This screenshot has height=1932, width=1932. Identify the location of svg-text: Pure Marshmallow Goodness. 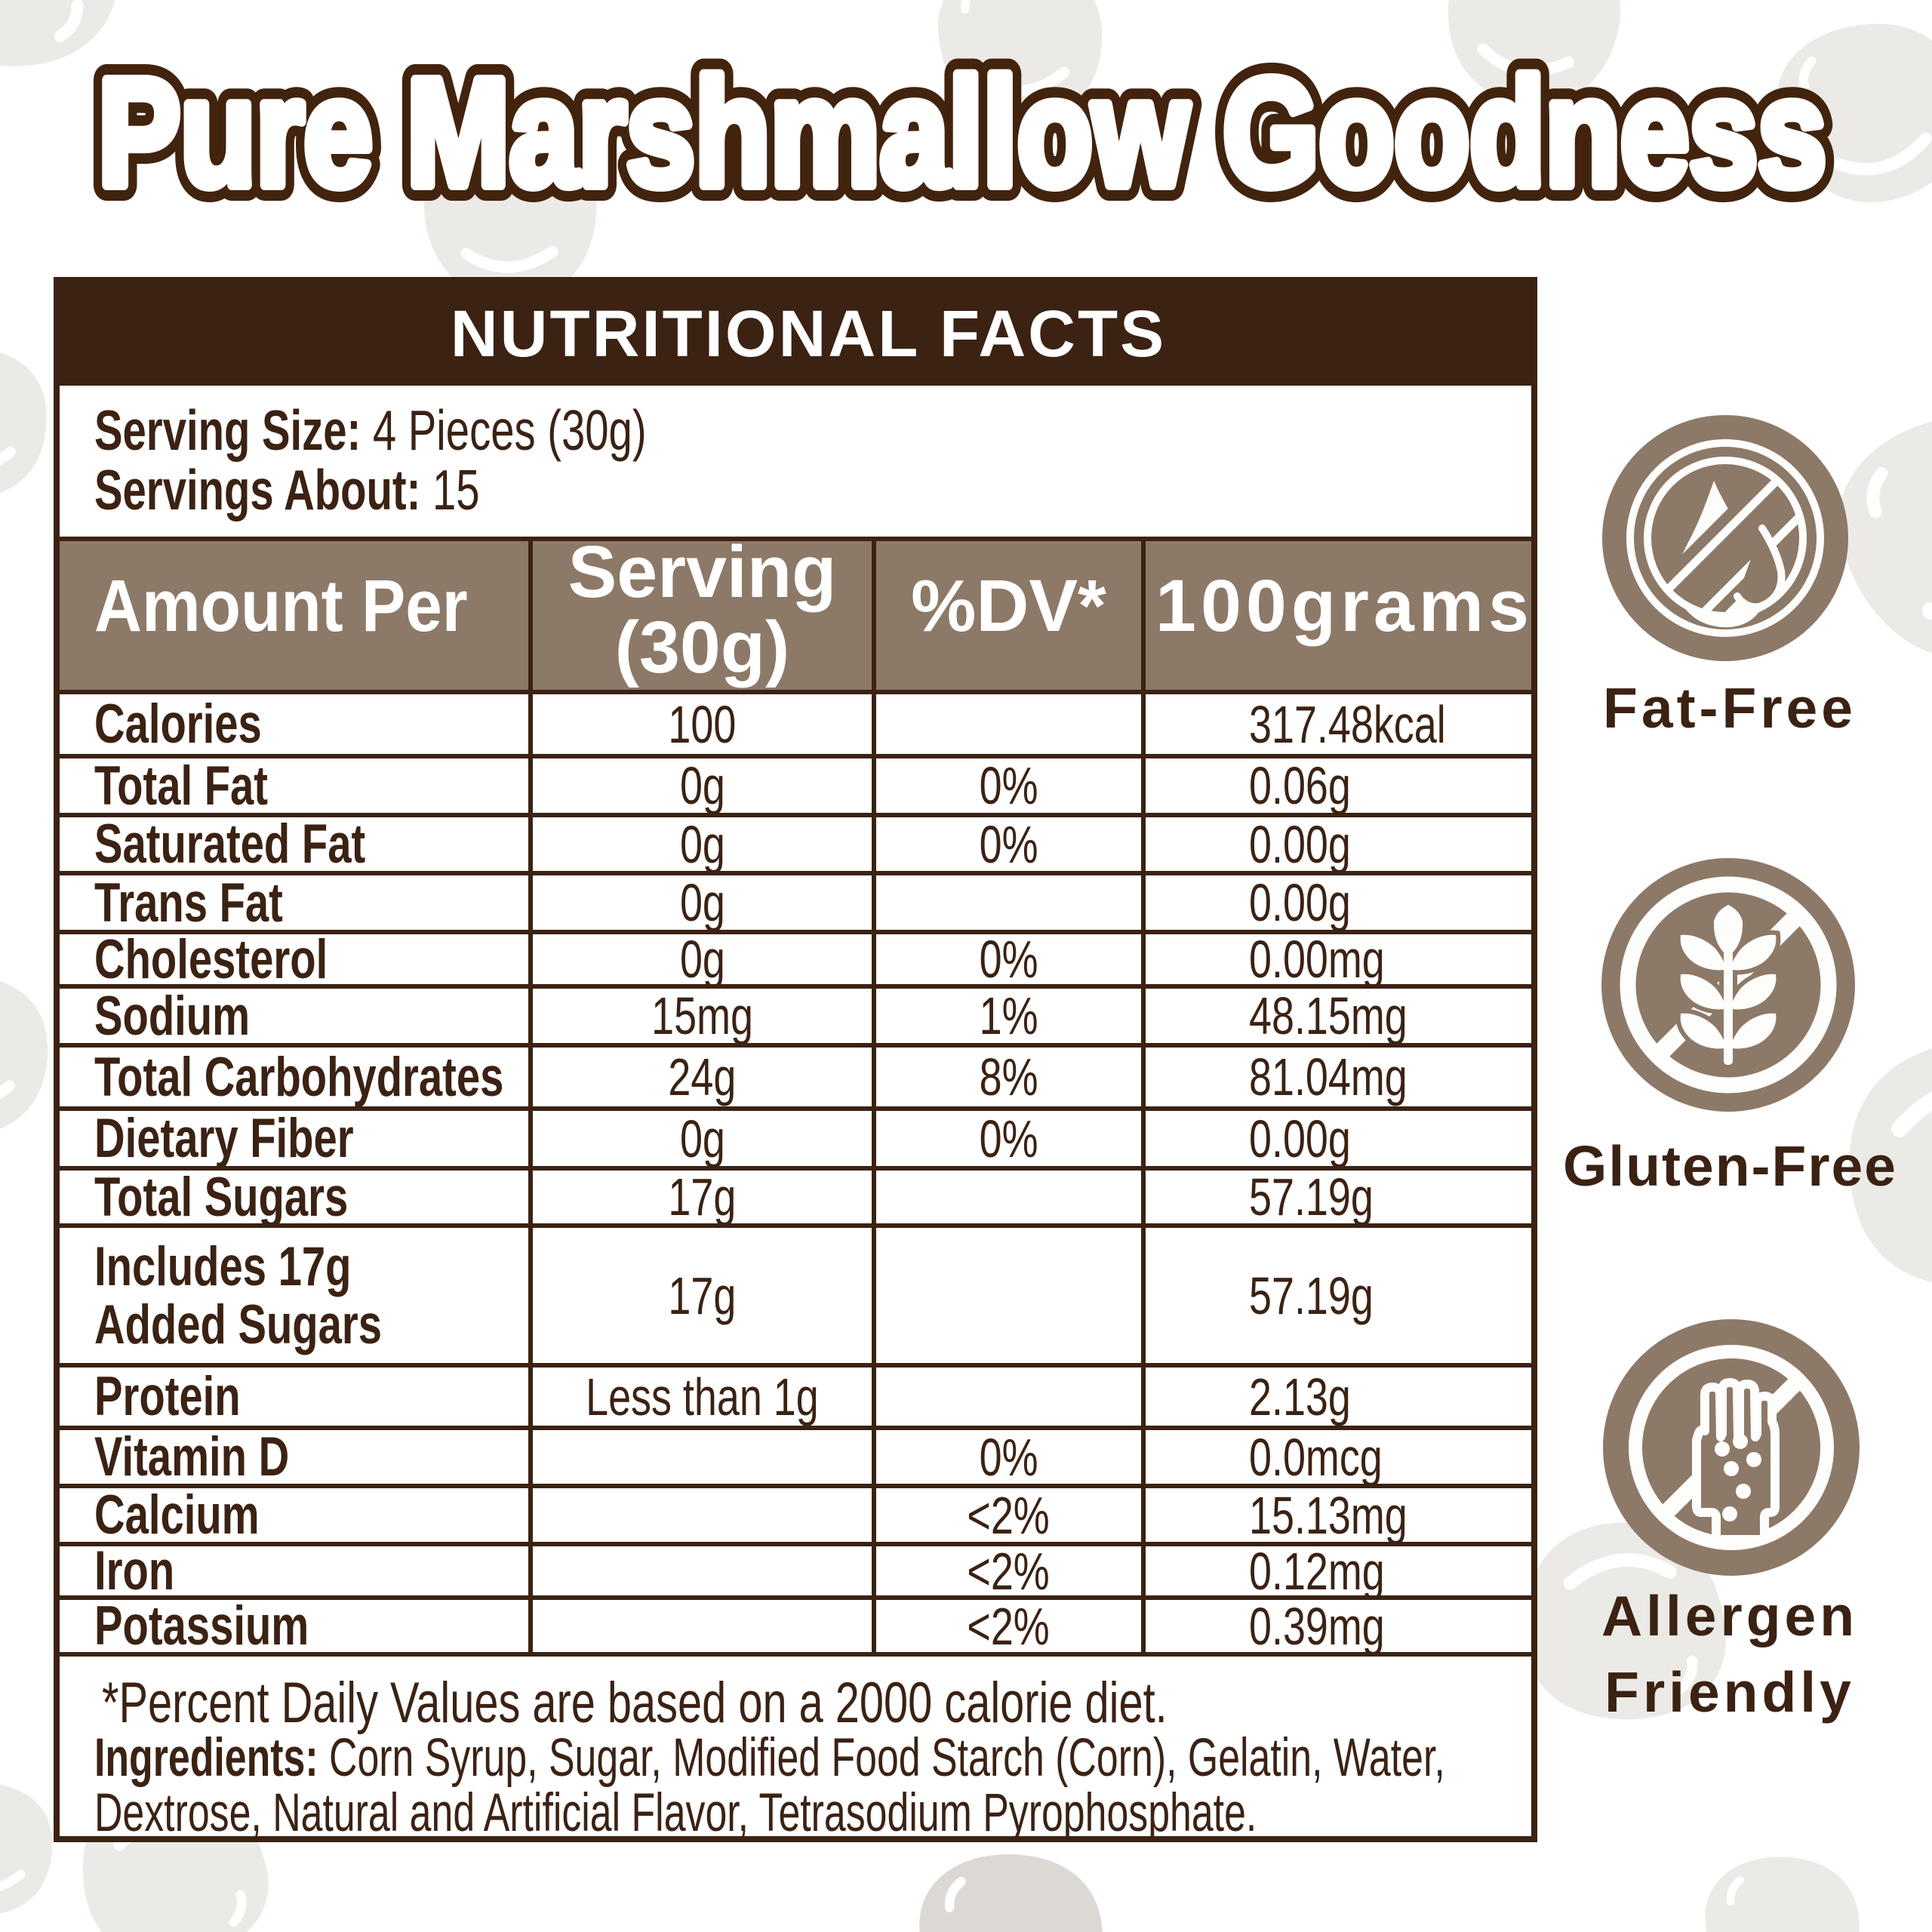
(962, 132).